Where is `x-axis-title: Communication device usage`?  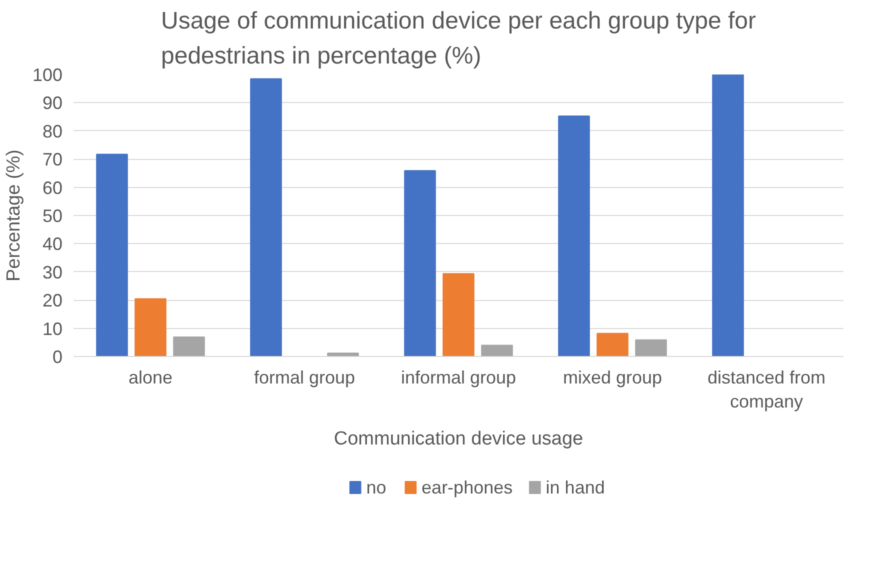
x-axis-title: Communication device usage is located at coordinates (459, 439).